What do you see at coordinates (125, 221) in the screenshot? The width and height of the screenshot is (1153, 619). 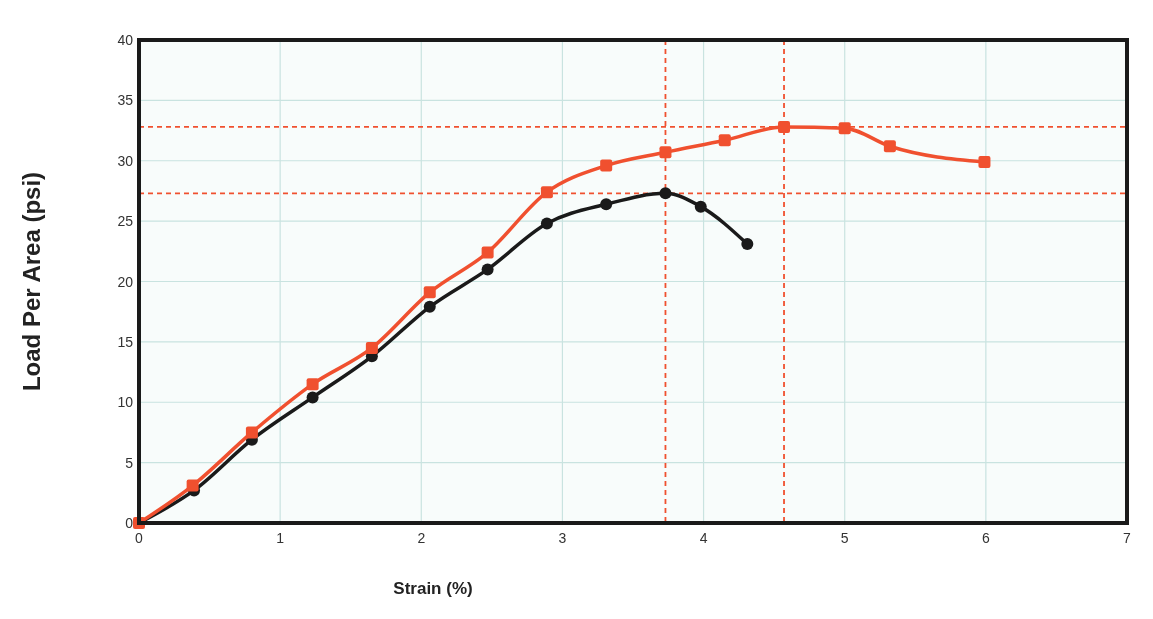 I see `y-tick-label: 25` at bounding box center [125, 221].